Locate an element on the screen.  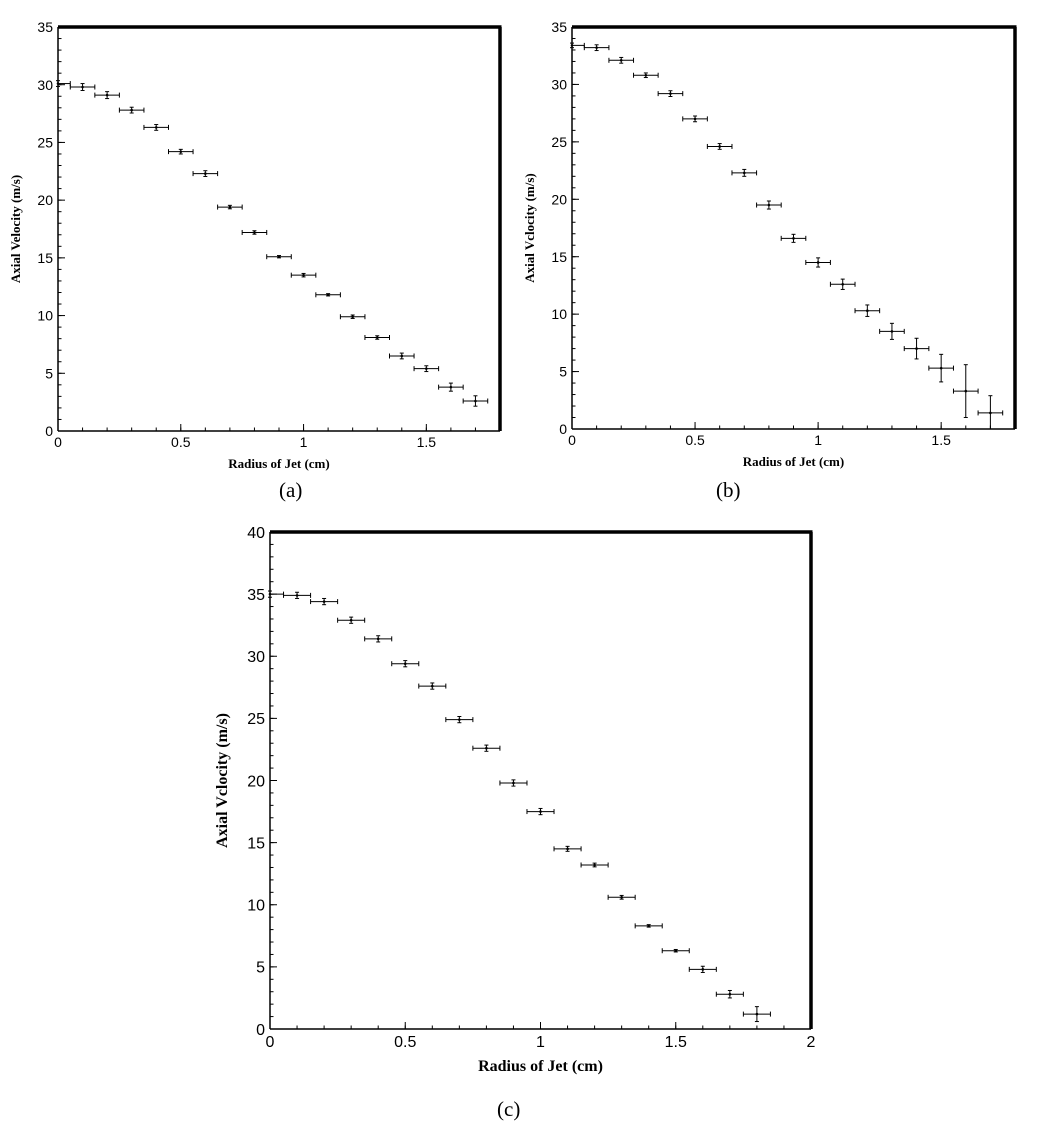
panel-label-c: (c) is located at coordinates (509, 1109).